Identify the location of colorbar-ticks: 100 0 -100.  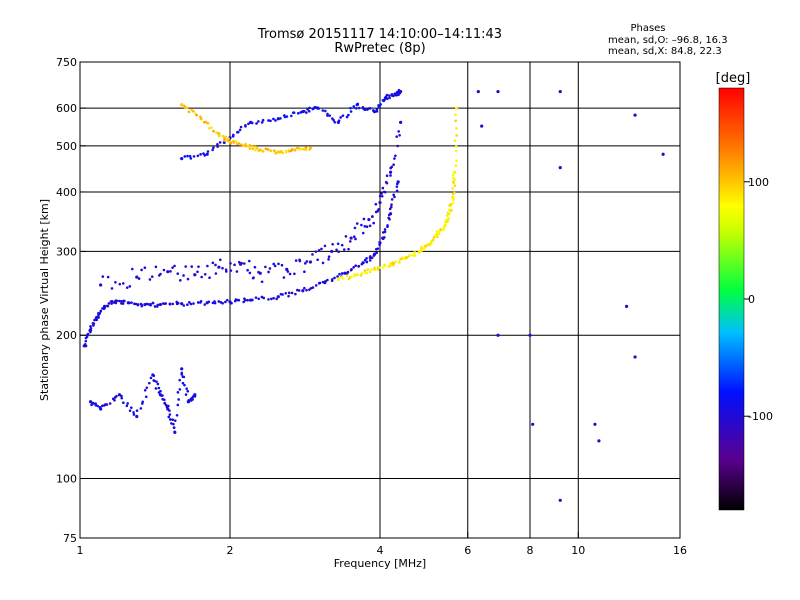
(758, 299).